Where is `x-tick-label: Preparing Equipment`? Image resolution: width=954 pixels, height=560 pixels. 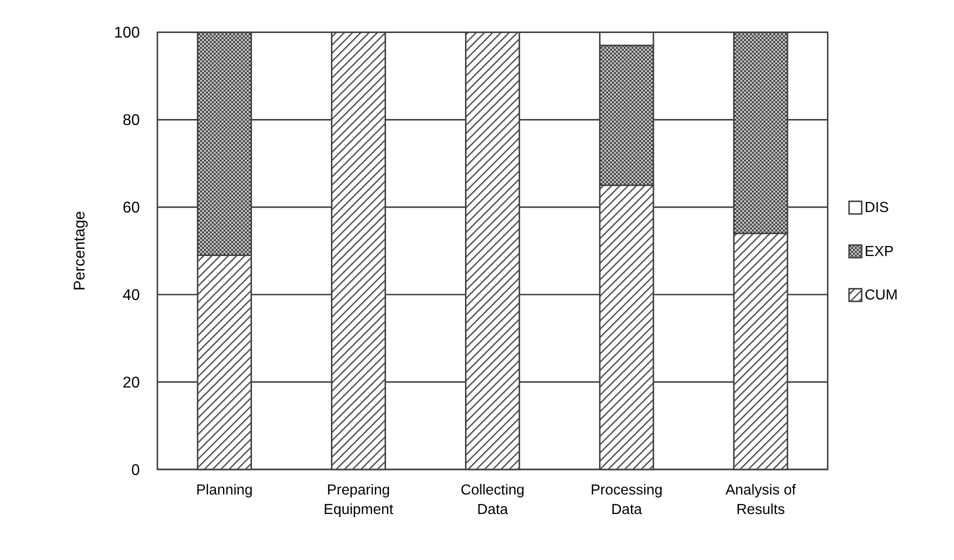 x-tick-label: Preparing Equipment is located at coordinates (359, 500).